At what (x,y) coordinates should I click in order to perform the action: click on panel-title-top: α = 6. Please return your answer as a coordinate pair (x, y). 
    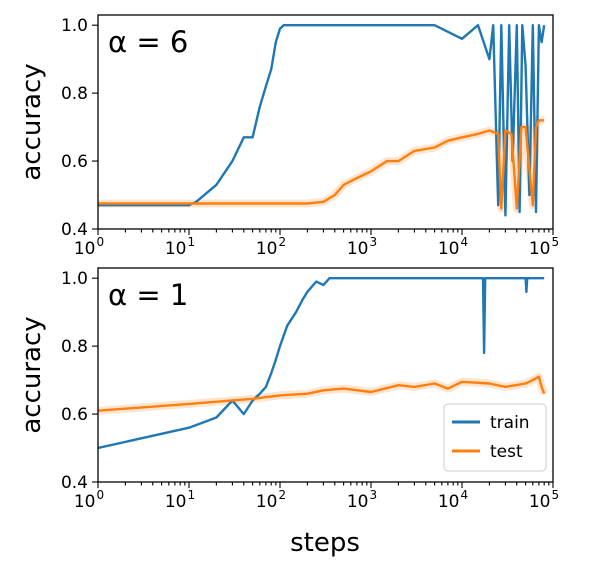
    Looking at the image, I should click on (148, 42).